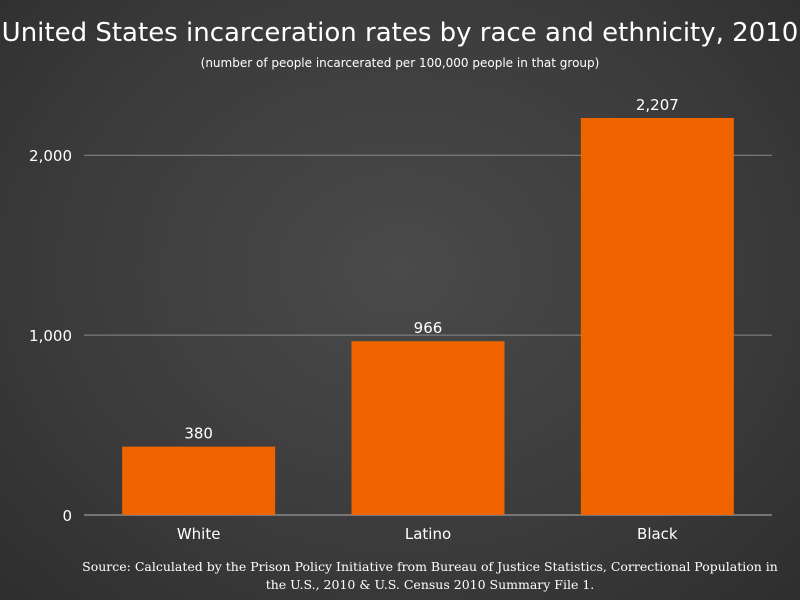 Image resolution: width=800 pixels, height=600 pixels. I want to click on x-tick-label-white: White, so click(199, 534).